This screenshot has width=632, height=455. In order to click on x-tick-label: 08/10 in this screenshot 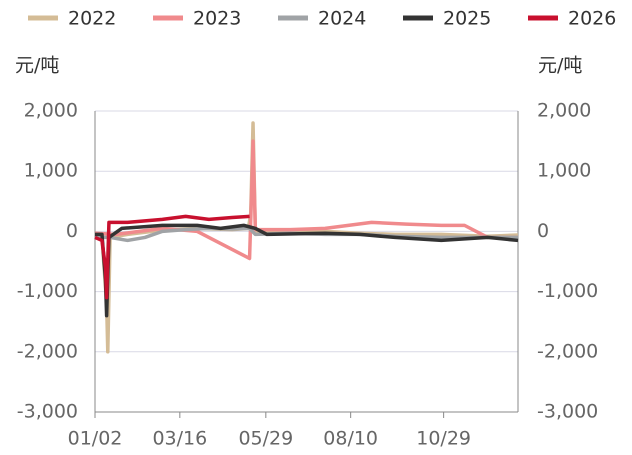, I will do `click(350, 439)`.